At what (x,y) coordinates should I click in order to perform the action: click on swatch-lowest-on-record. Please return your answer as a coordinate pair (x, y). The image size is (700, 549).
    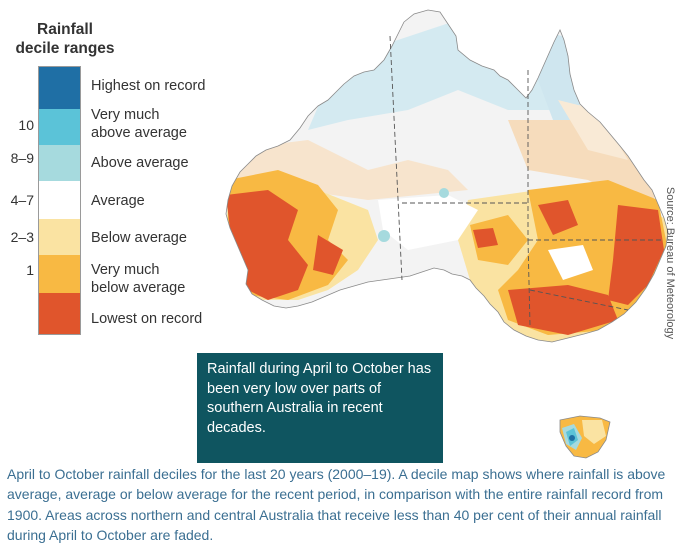
    Looking at the image, I should click on (59, 313).